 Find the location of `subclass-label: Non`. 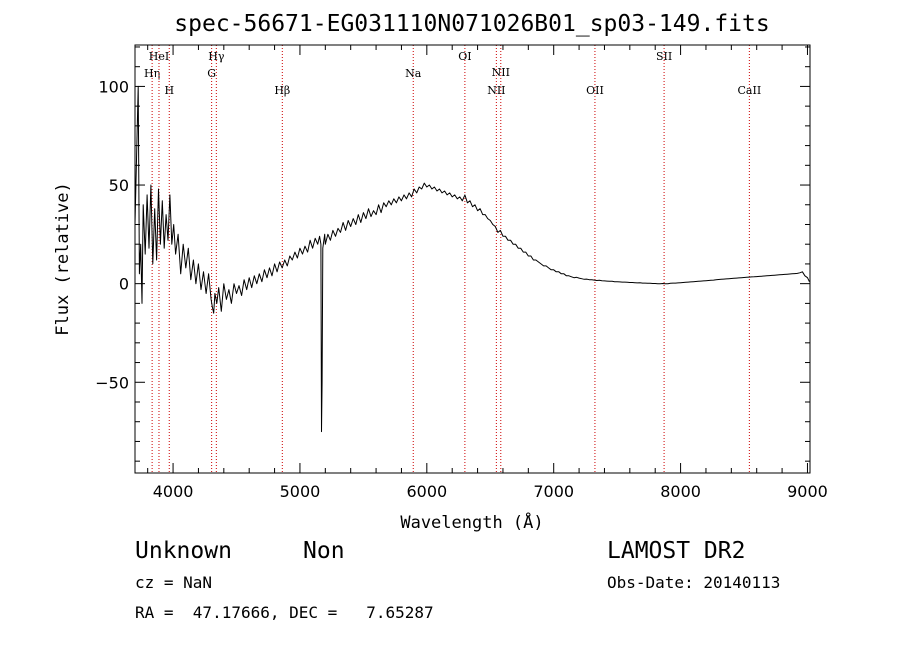

subclass-label: Non is located at coordinates (324, 551).